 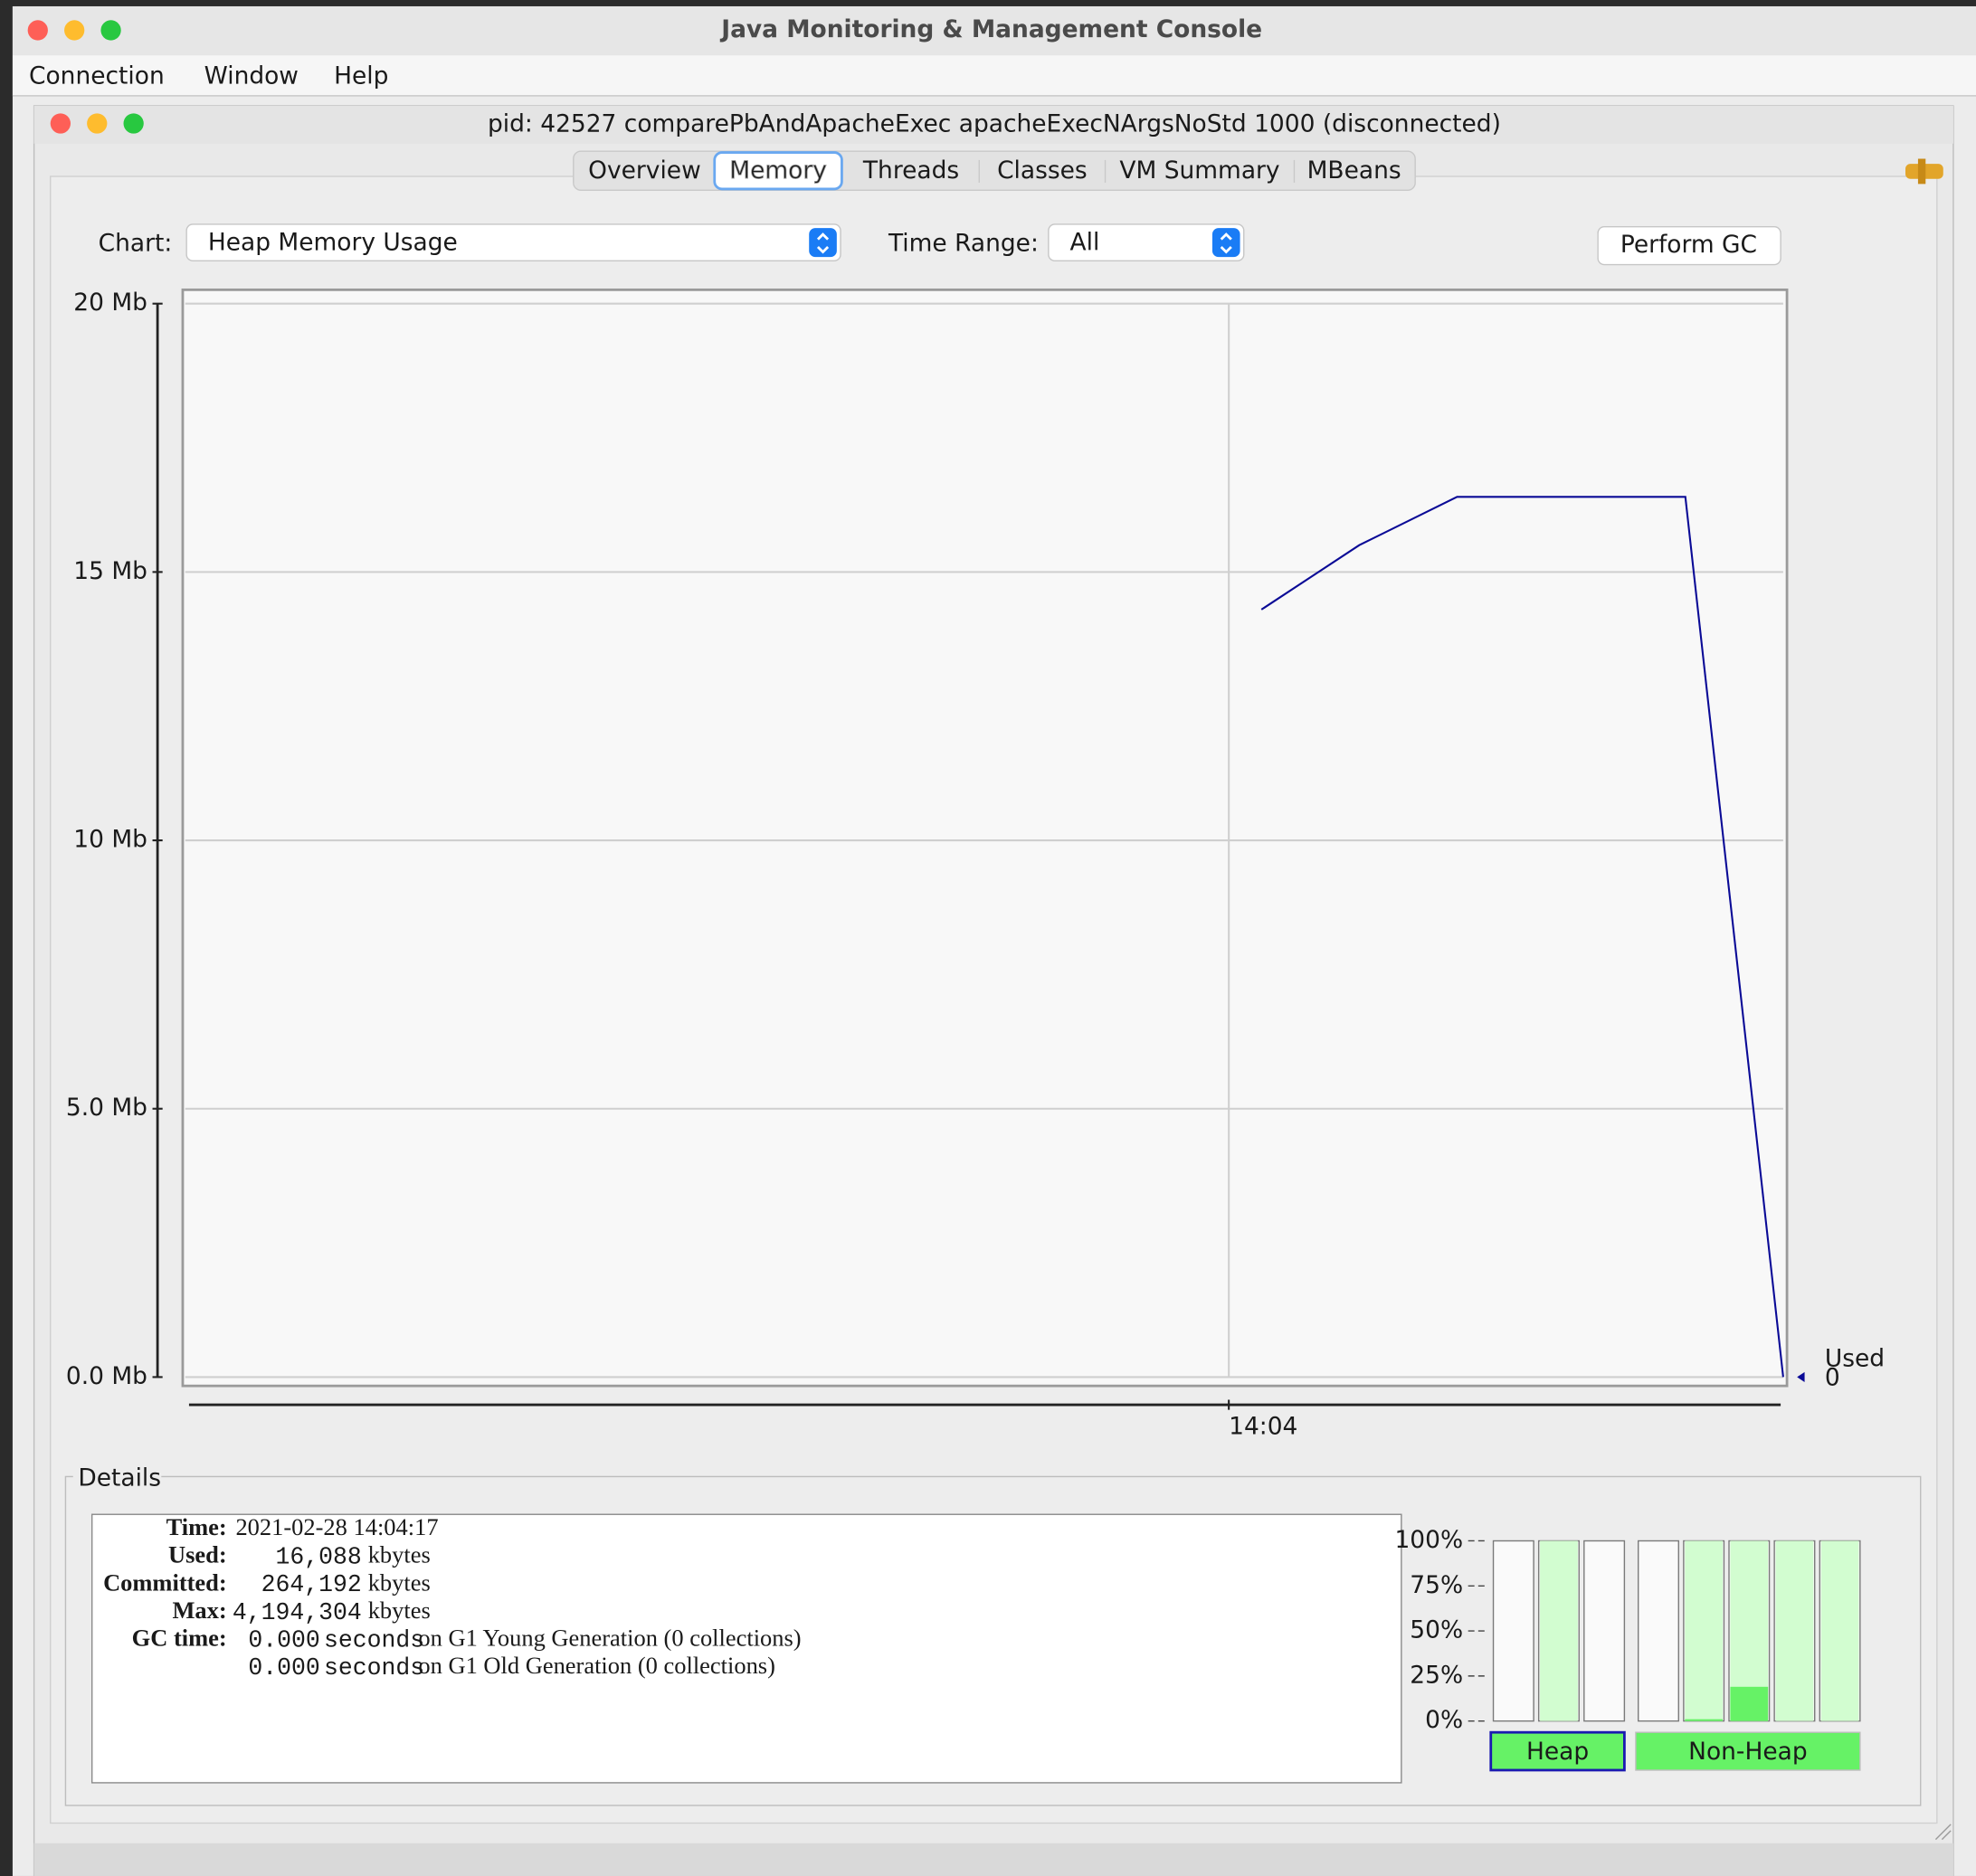 I want to click on detail-label: Max:, so click(x=199, y=1610).